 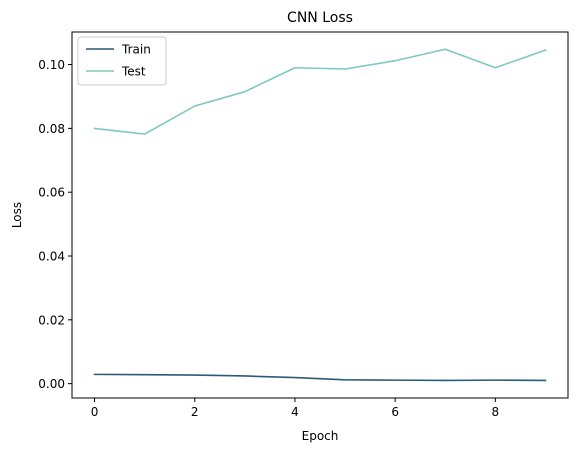 I want to click on x-tick-label: 8, so click(x=496, y=412).